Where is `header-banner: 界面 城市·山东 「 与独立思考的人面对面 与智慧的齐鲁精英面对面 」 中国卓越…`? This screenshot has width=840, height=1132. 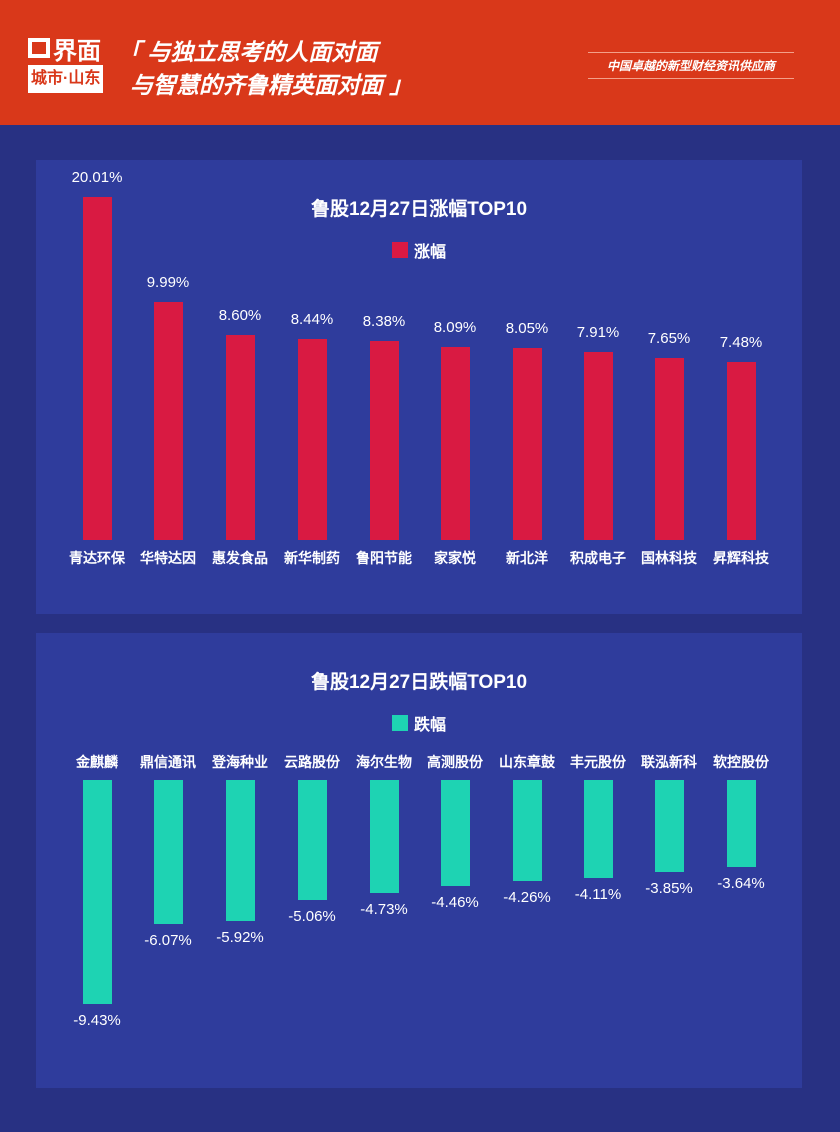 header-banner: 界面 城市·山东 「 与独立思考的人面对面 与智慧的齐鲁精英面对面 」 中国卓越… is located at coordinates (420, 62).